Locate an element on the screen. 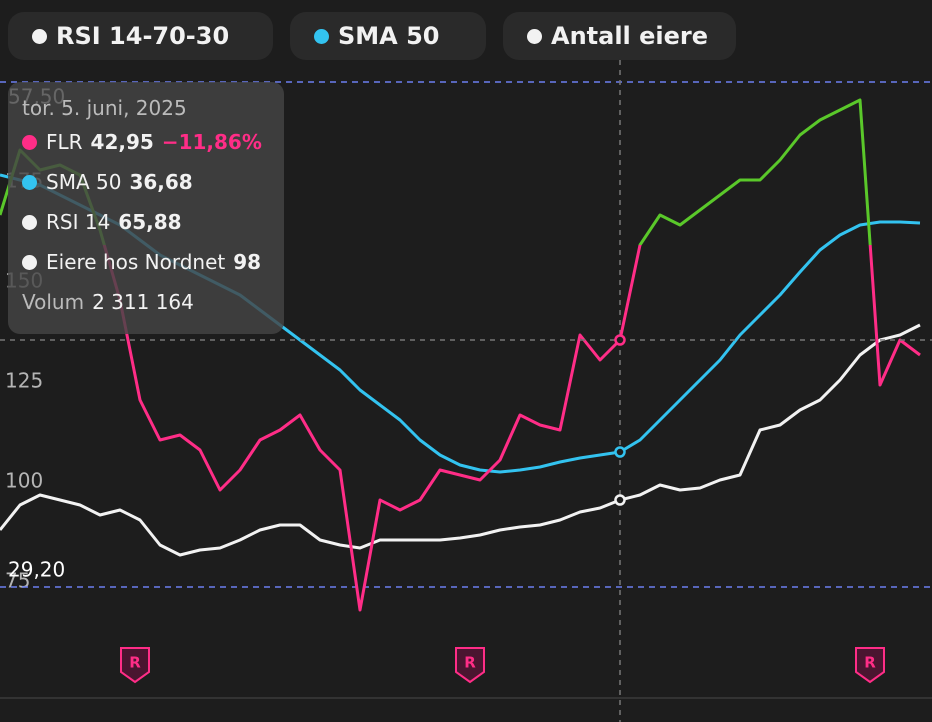  toggle-rsi: RSI 14-70-30 is located at coordinates (140, 36).